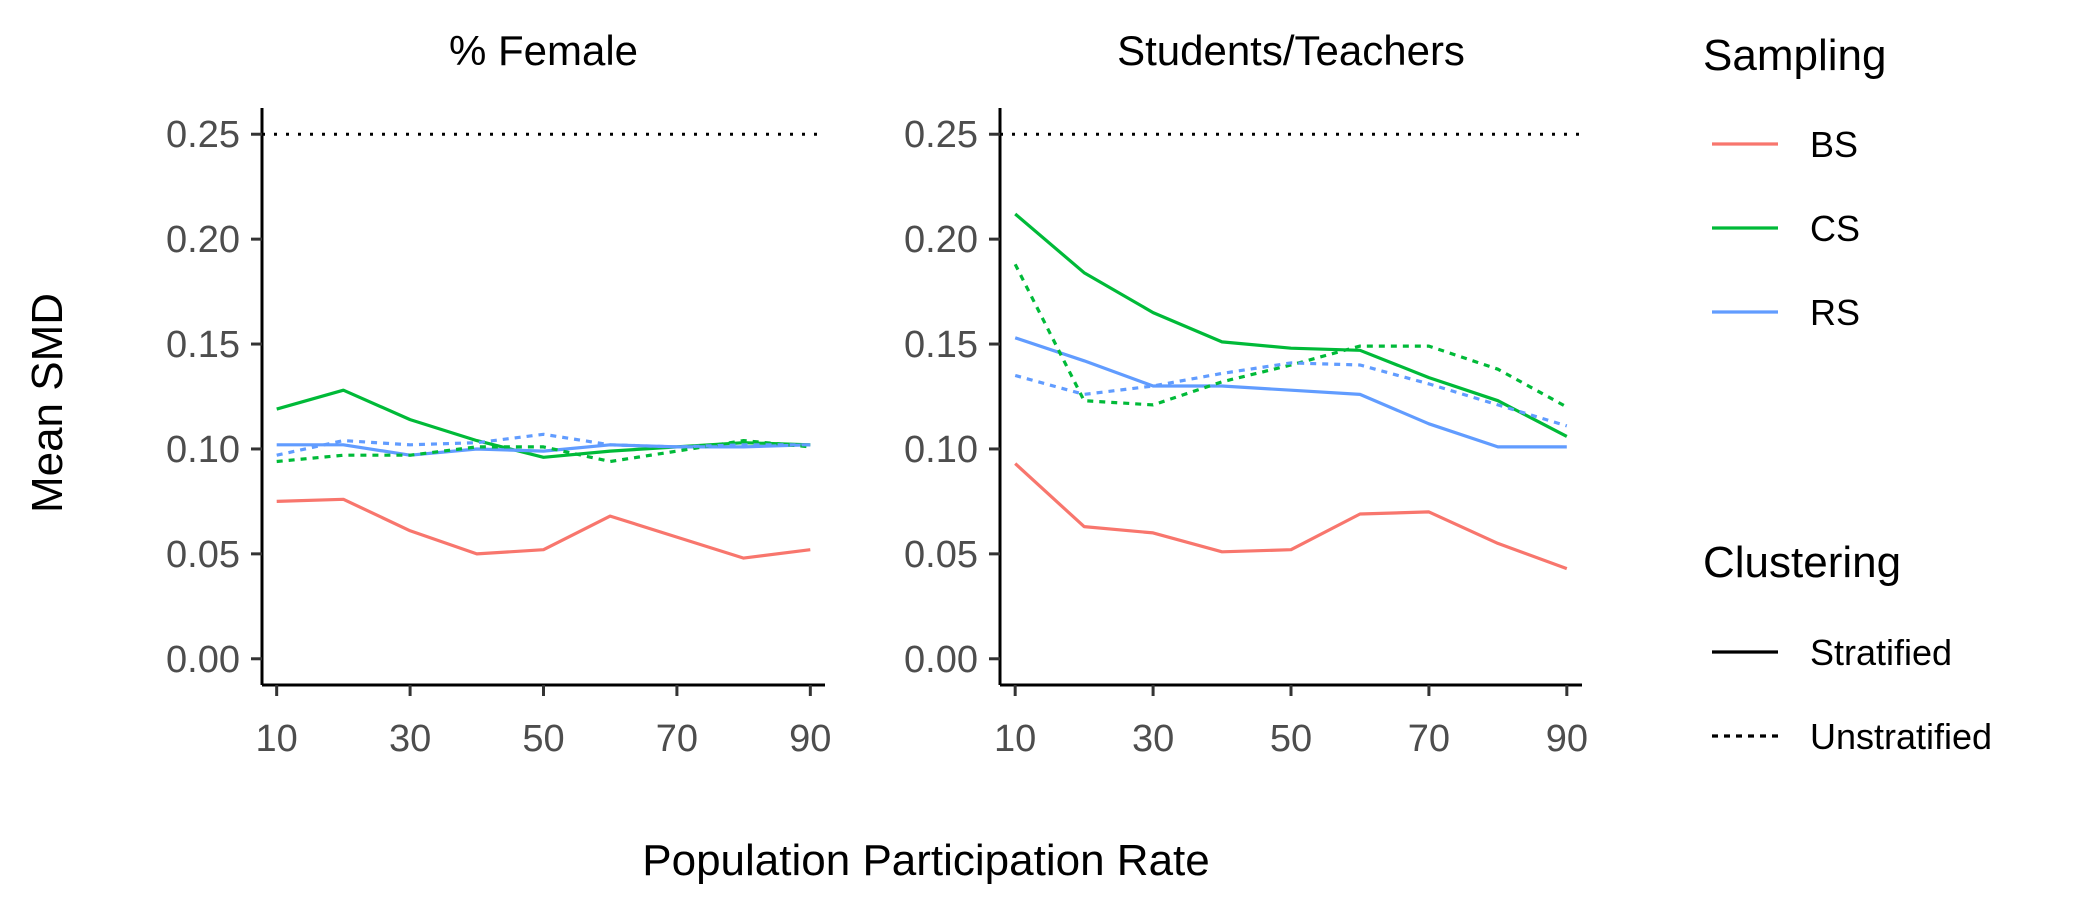  I want to click on legend-group-2: Clustering Stratified Unstratified, so click(1847, 647).